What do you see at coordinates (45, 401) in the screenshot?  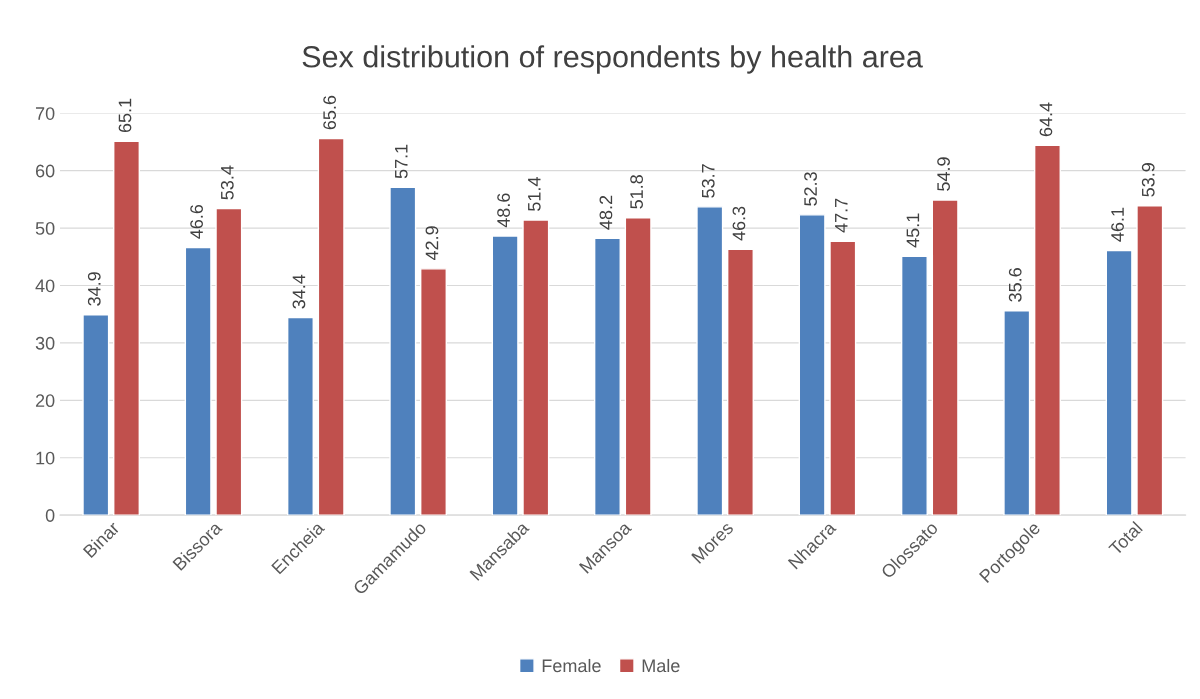 I see `y-tick-label: 20` at bounding box center [45, 401].